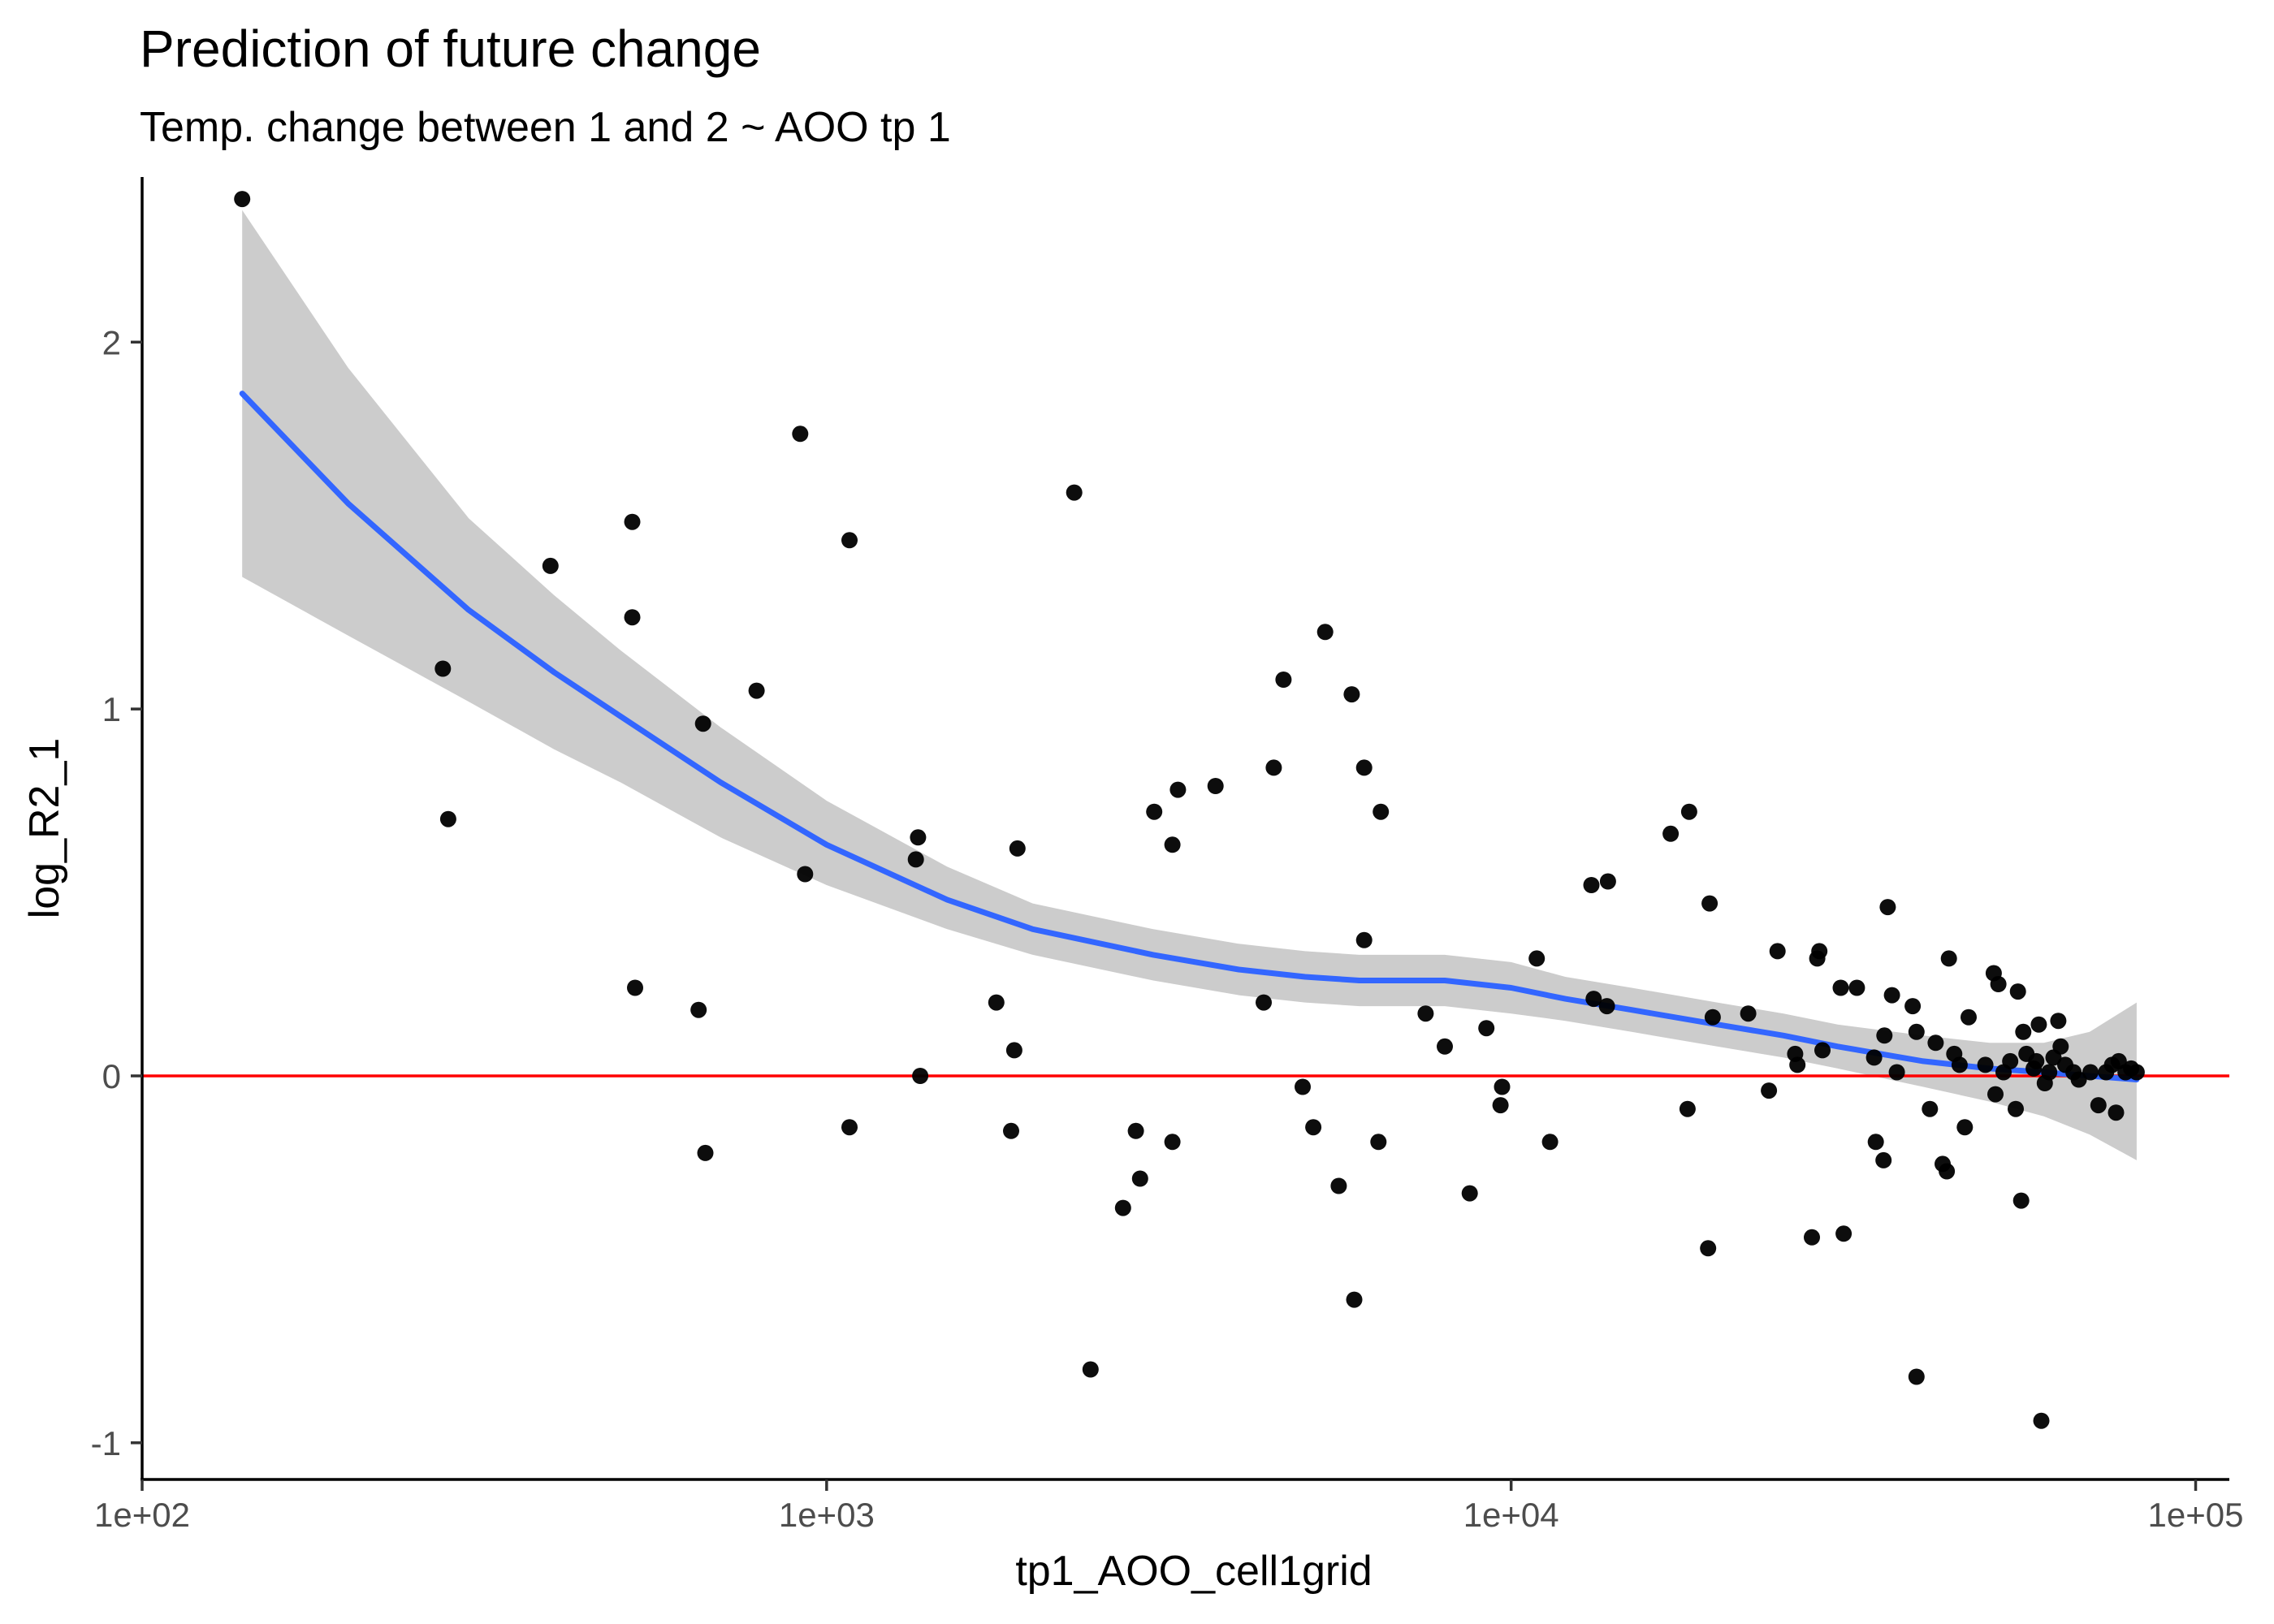 Image resolution: width=2274 pixels, height=1624 pixels. Describe the element at coordinates (116, 893) in the screenshot. I see `y-axis-ticks: -1 0 1 2` at that location.